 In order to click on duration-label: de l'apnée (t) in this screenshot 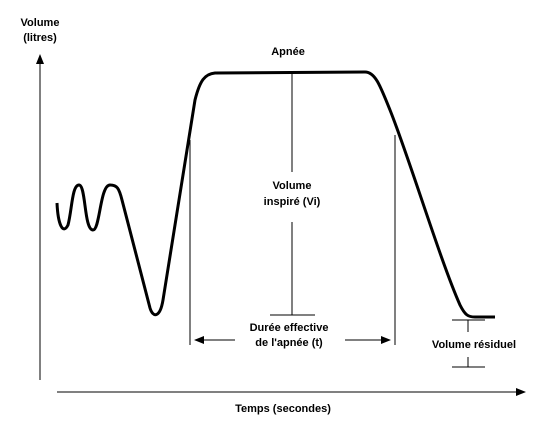, I will do `click(289, 343)`.